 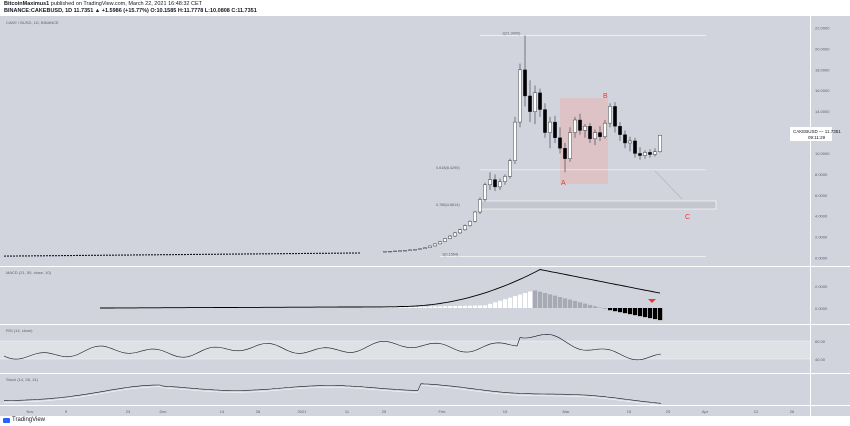 I want to click on time-tick: 14, so click(x=222, y=411).